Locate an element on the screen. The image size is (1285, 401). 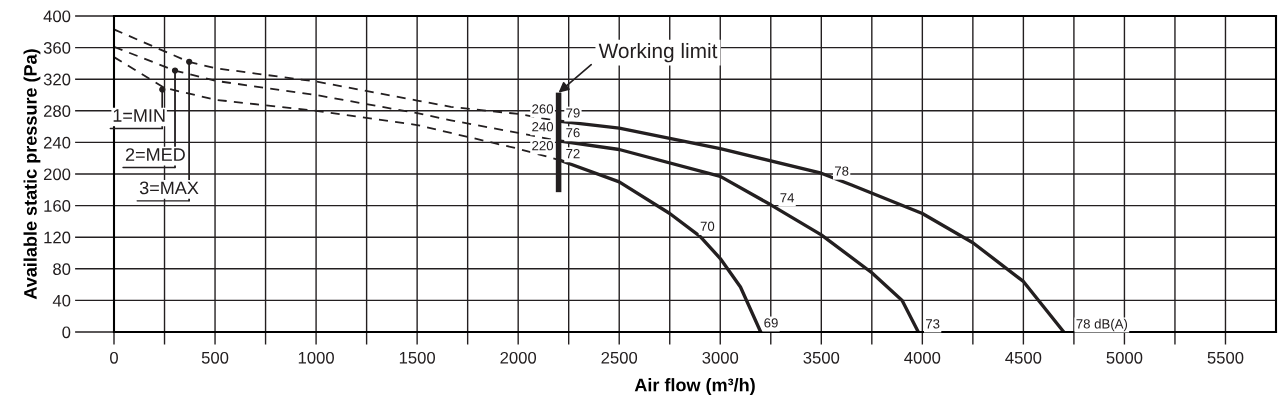
annotation: 72 is located at coordinates (573, 153).